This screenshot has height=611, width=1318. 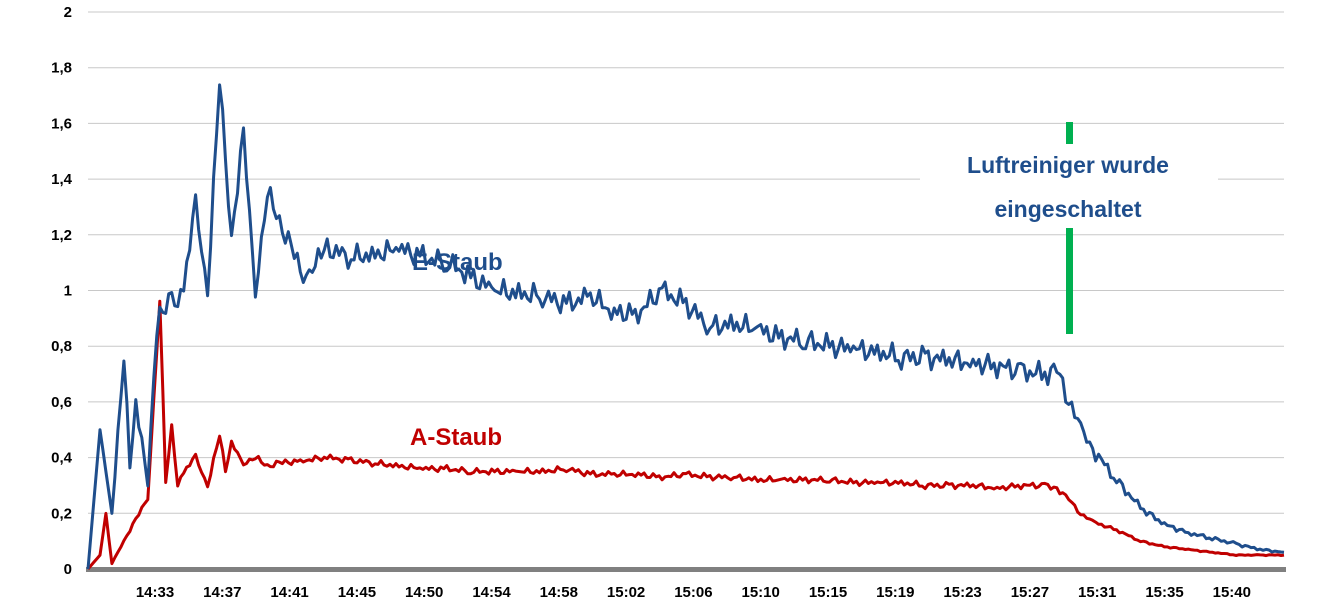 What do you see at coordinates (456, 437) in the screenshot?
I see `series-label-a-staub: A-Staub` at bounding box center [456, 437].